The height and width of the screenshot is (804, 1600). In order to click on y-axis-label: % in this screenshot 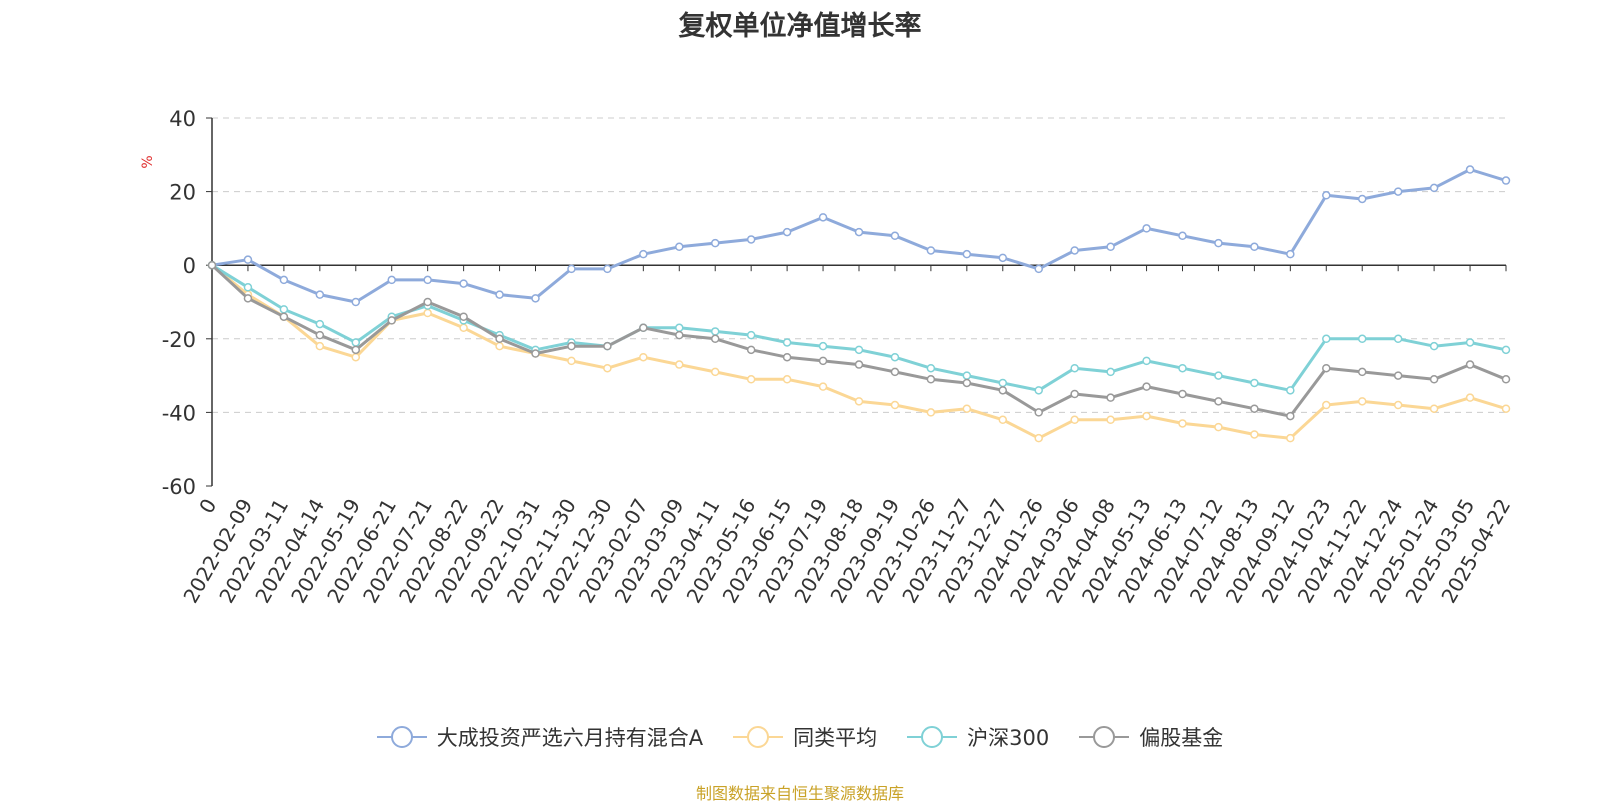, I will do `click(148, 161)`.